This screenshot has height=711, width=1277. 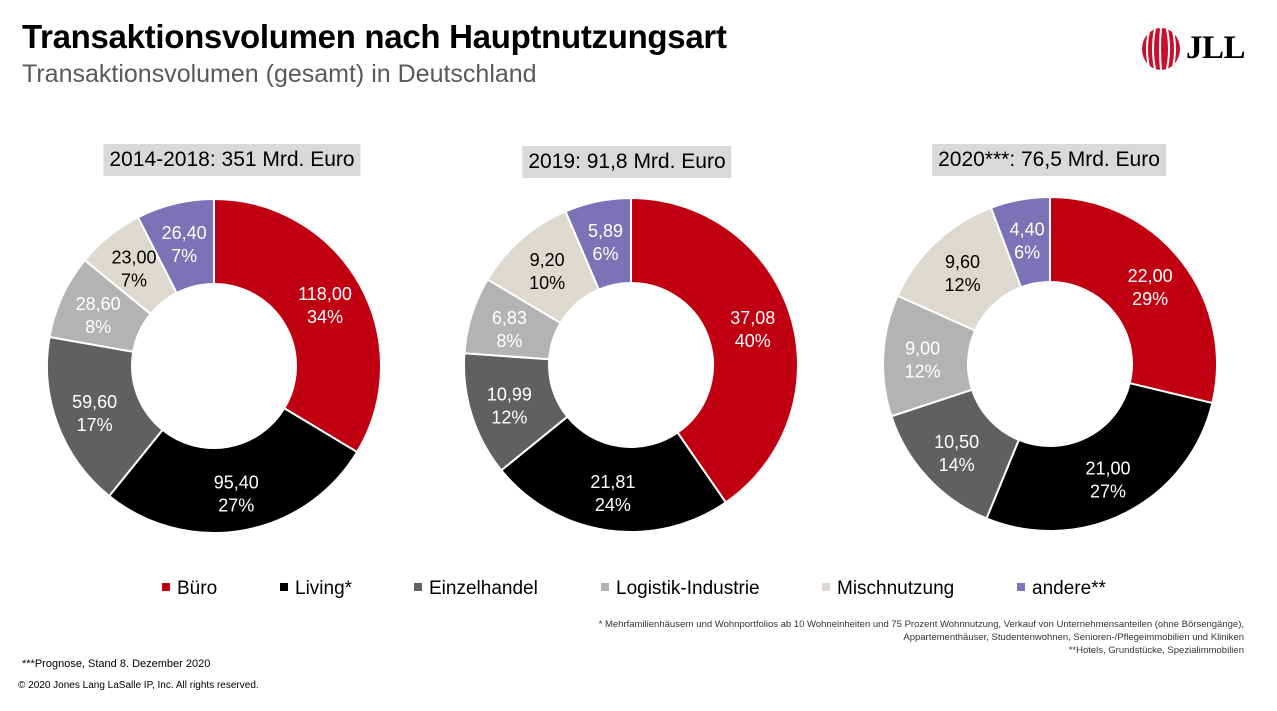 I want to click on slice-value-label: 28,60, so click(x=98, y=304).